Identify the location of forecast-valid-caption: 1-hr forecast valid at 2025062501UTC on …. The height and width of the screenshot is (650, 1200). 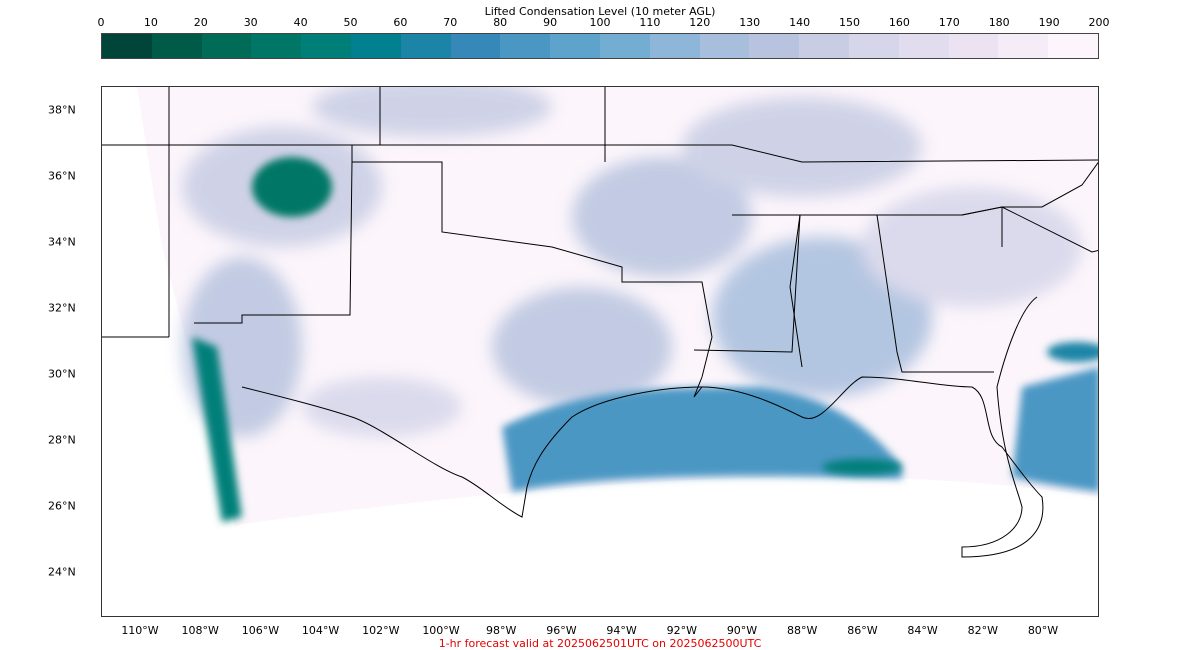
(600, 643).